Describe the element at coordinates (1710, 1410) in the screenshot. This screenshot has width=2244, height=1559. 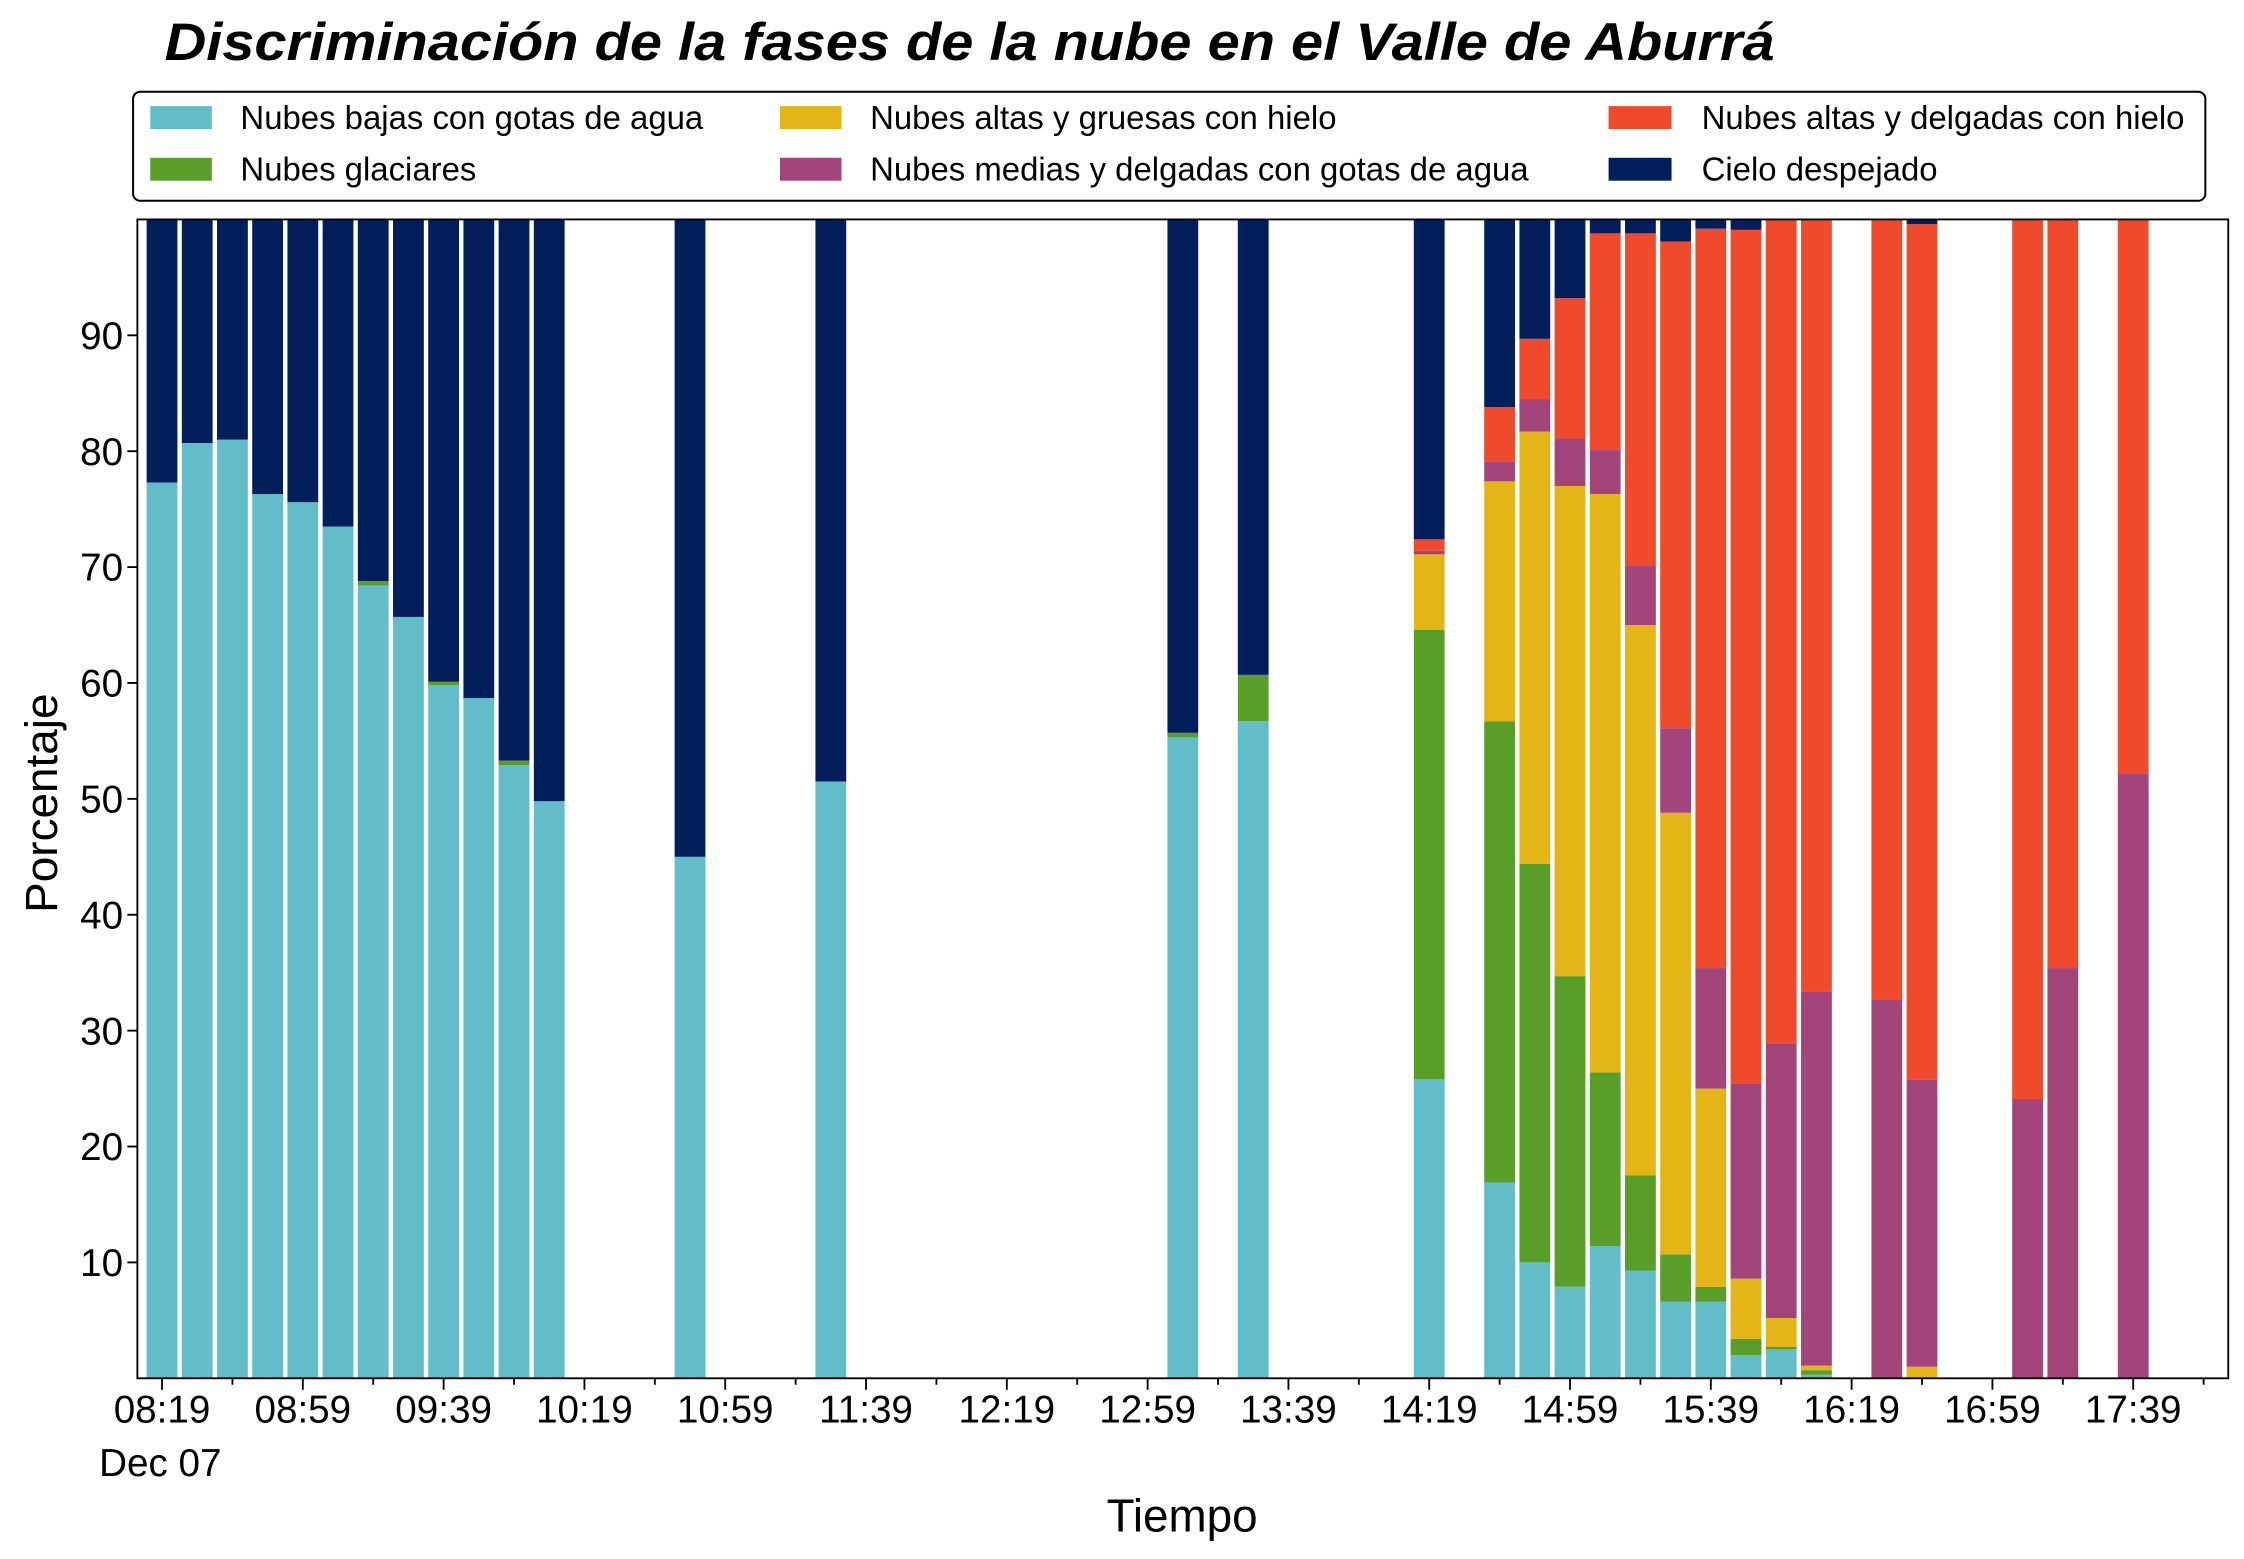
I see `x-tick-label: 15:39` at that location.